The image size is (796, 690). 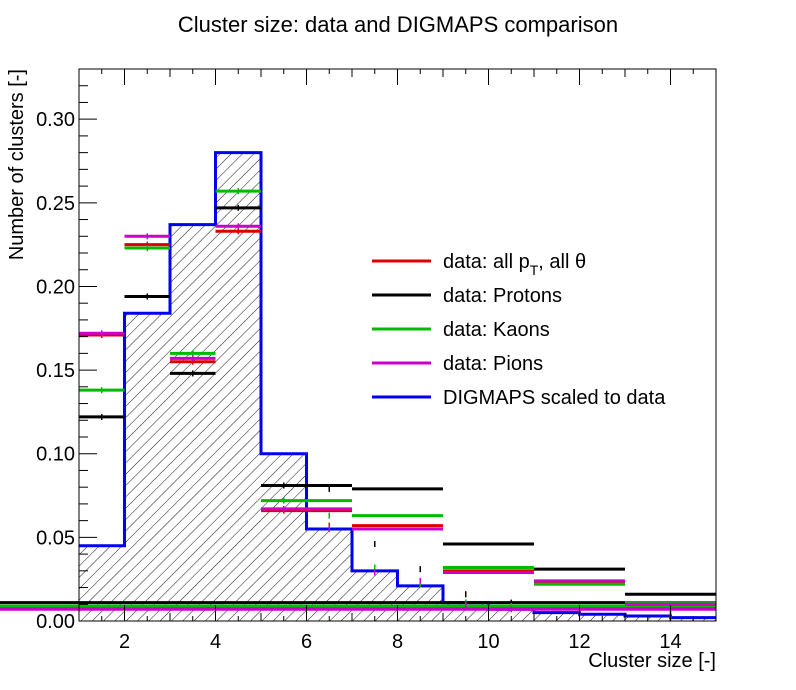 What do you see at coordinates (554, 398) in the screenshot?
I see `legend-label-4: DIGMAPS scaled to data` at bounding box center [554, 398].